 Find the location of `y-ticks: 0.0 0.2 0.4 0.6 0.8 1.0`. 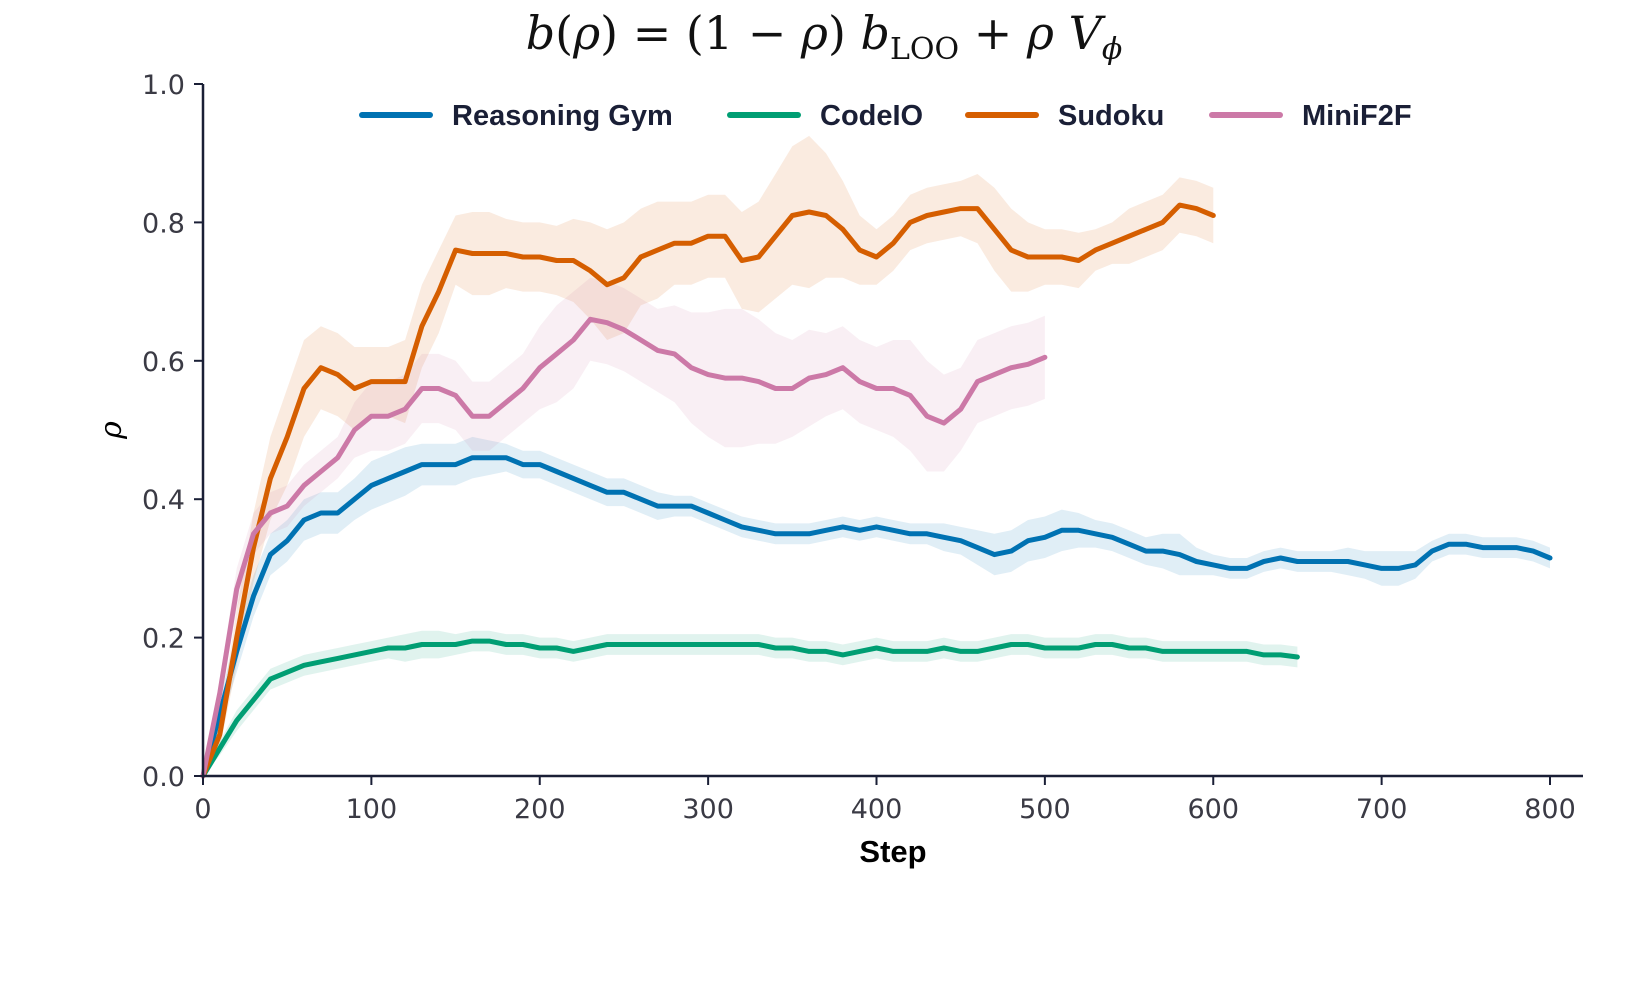

y-ticks: 0.0 0.2 0.4 0.6 0.8 1.0 is located at coordinates (172, 431).